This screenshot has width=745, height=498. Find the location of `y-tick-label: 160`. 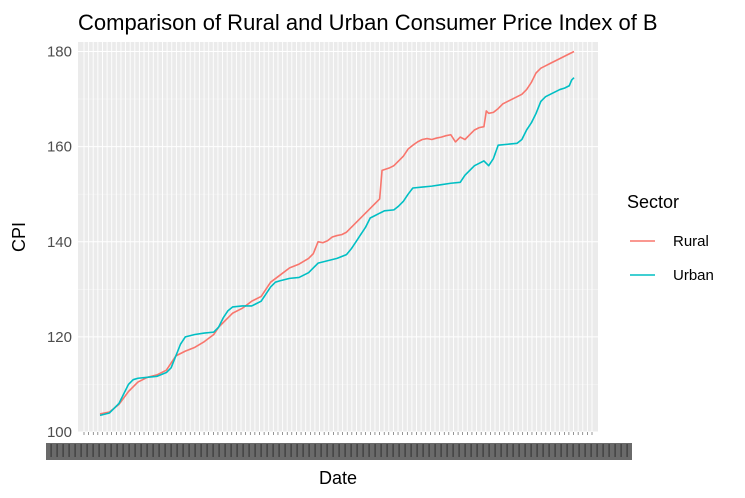

y-tick-label: 160 is located at coordinates (59, 147).